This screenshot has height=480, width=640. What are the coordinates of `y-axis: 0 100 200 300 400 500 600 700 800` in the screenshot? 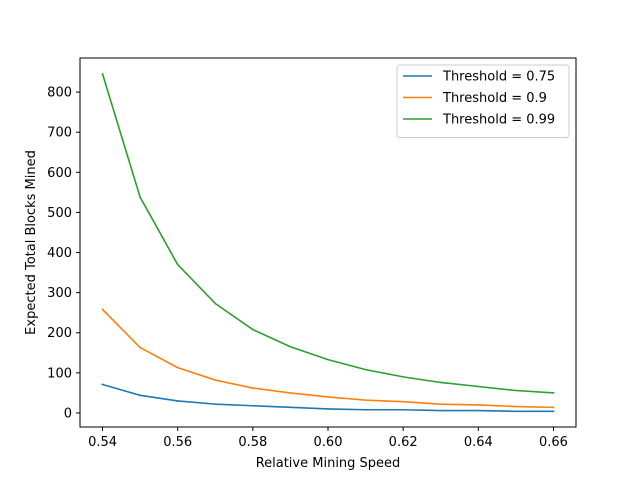 It's located at (63, 253).